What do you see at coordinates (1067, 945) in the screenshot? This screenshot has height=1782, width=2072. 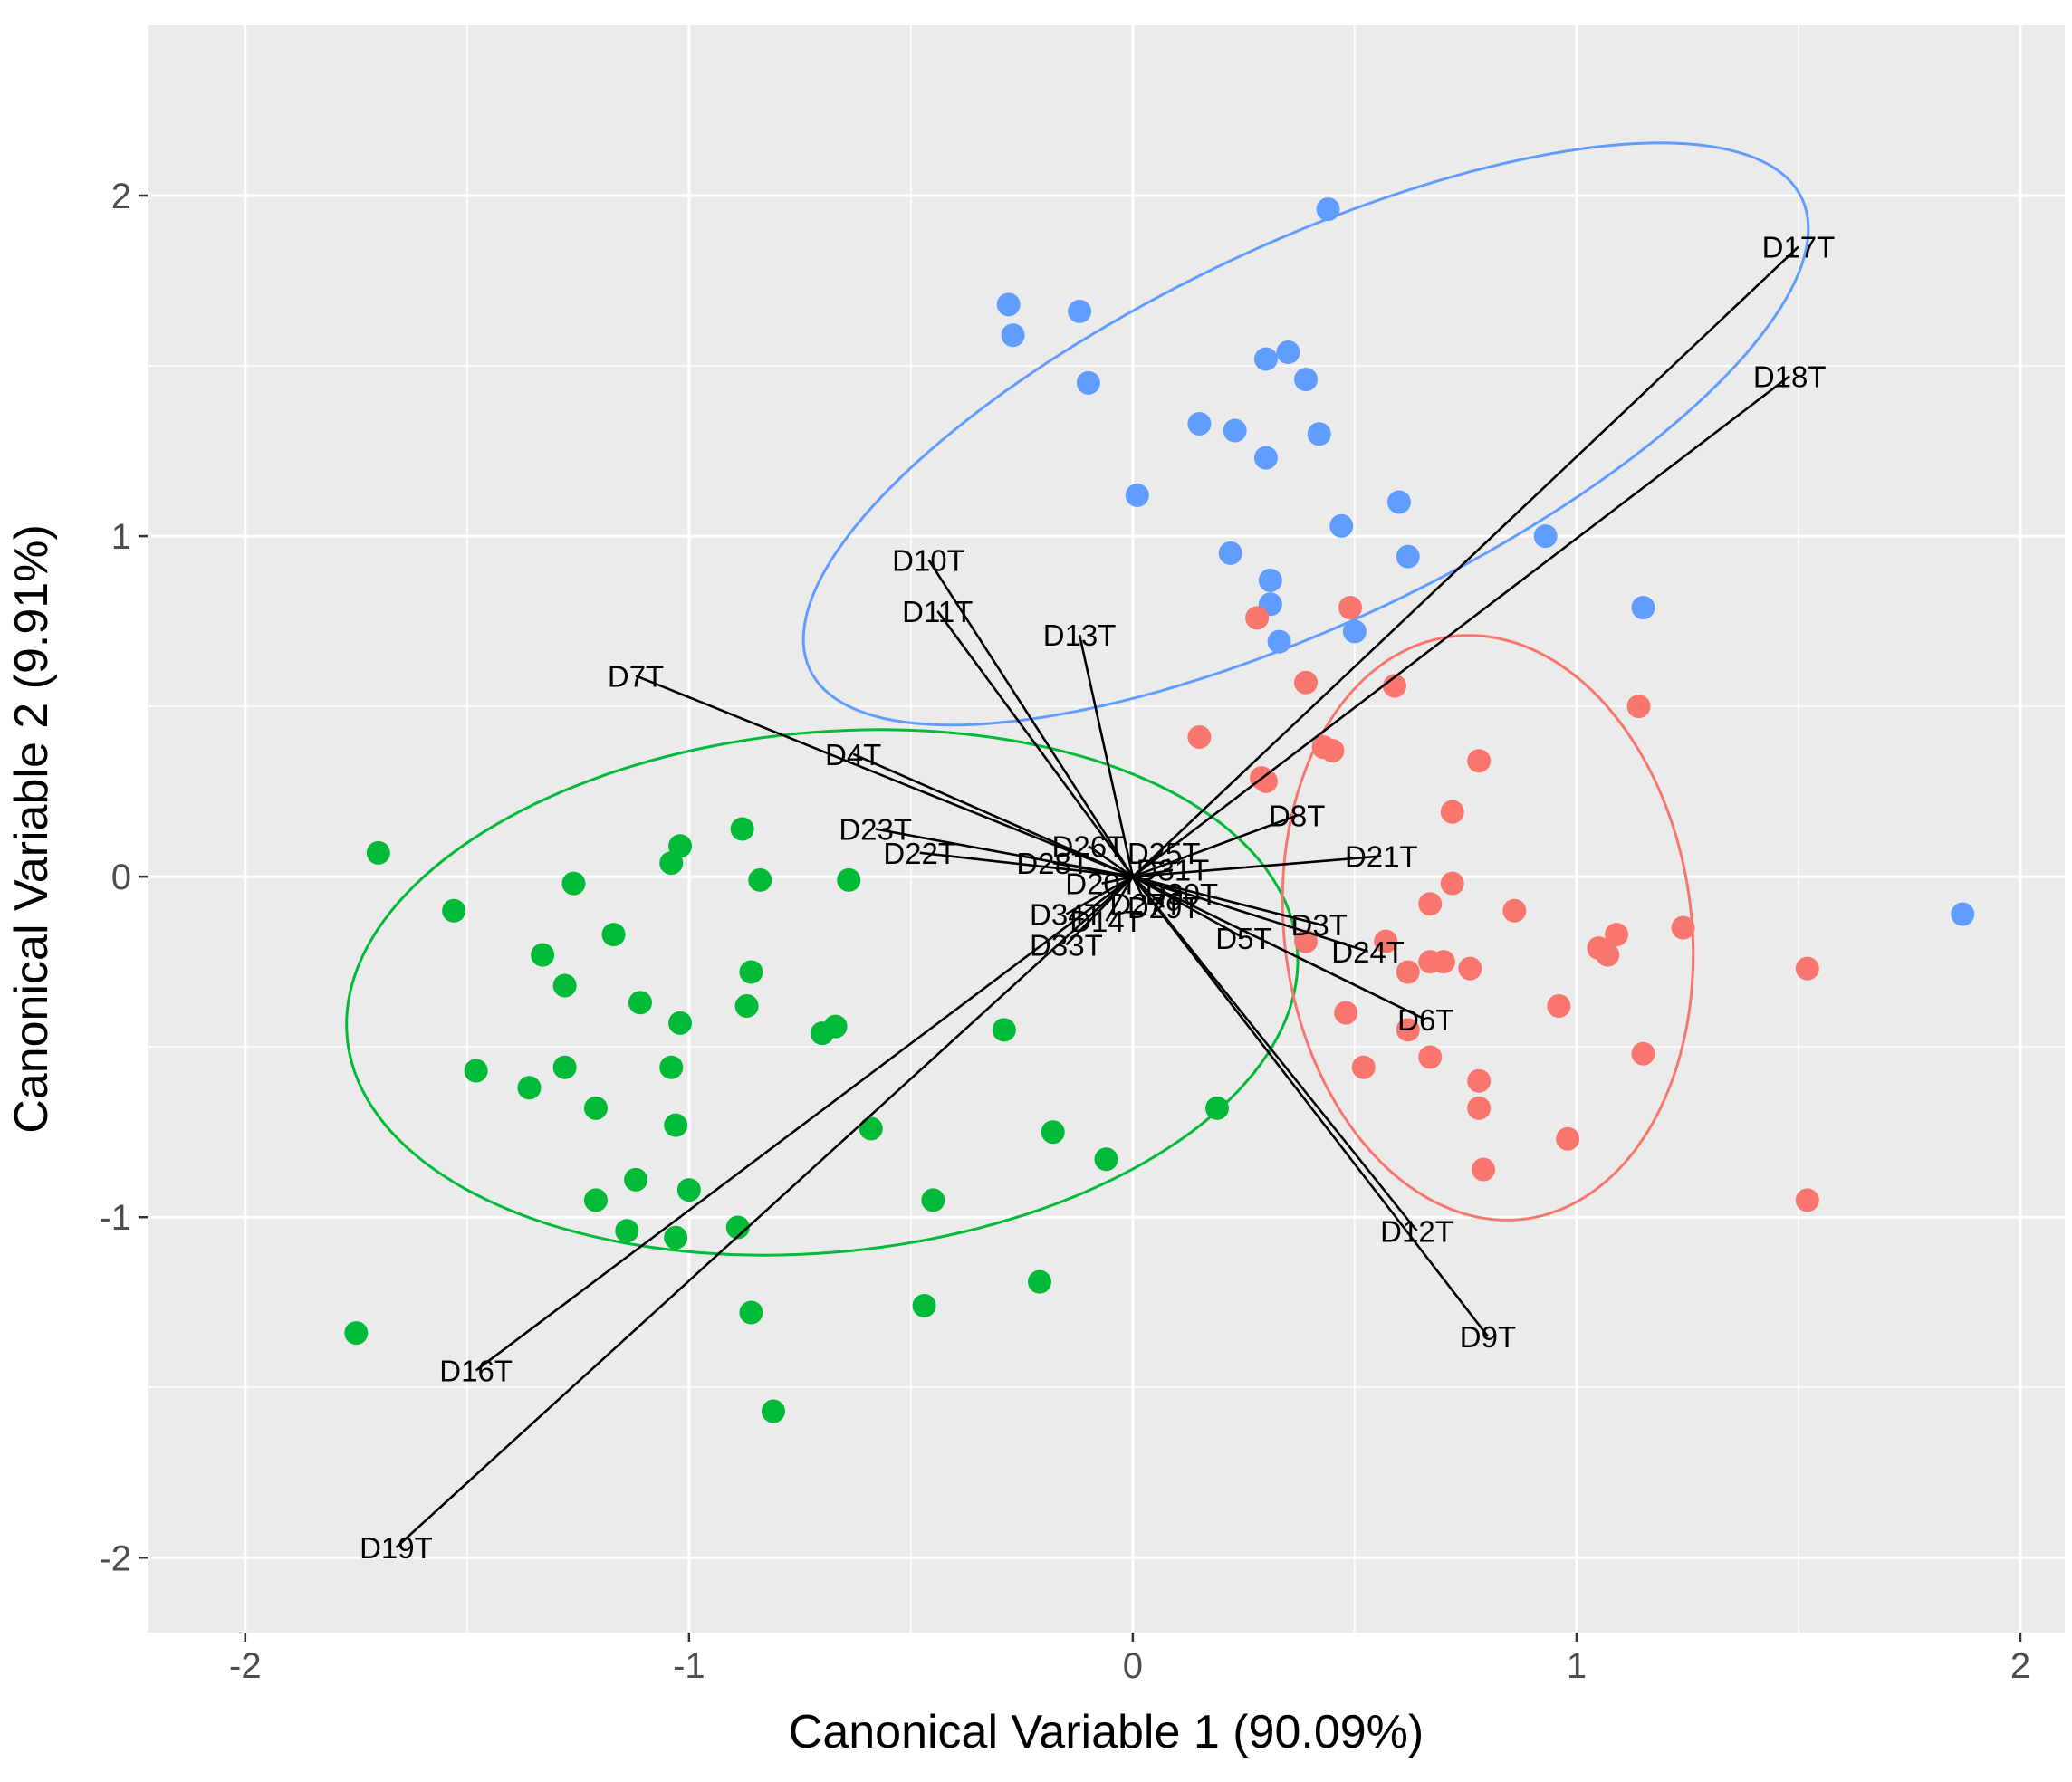 I see `vector-label-d33t: D33T` at bounding box center [1067, 945].